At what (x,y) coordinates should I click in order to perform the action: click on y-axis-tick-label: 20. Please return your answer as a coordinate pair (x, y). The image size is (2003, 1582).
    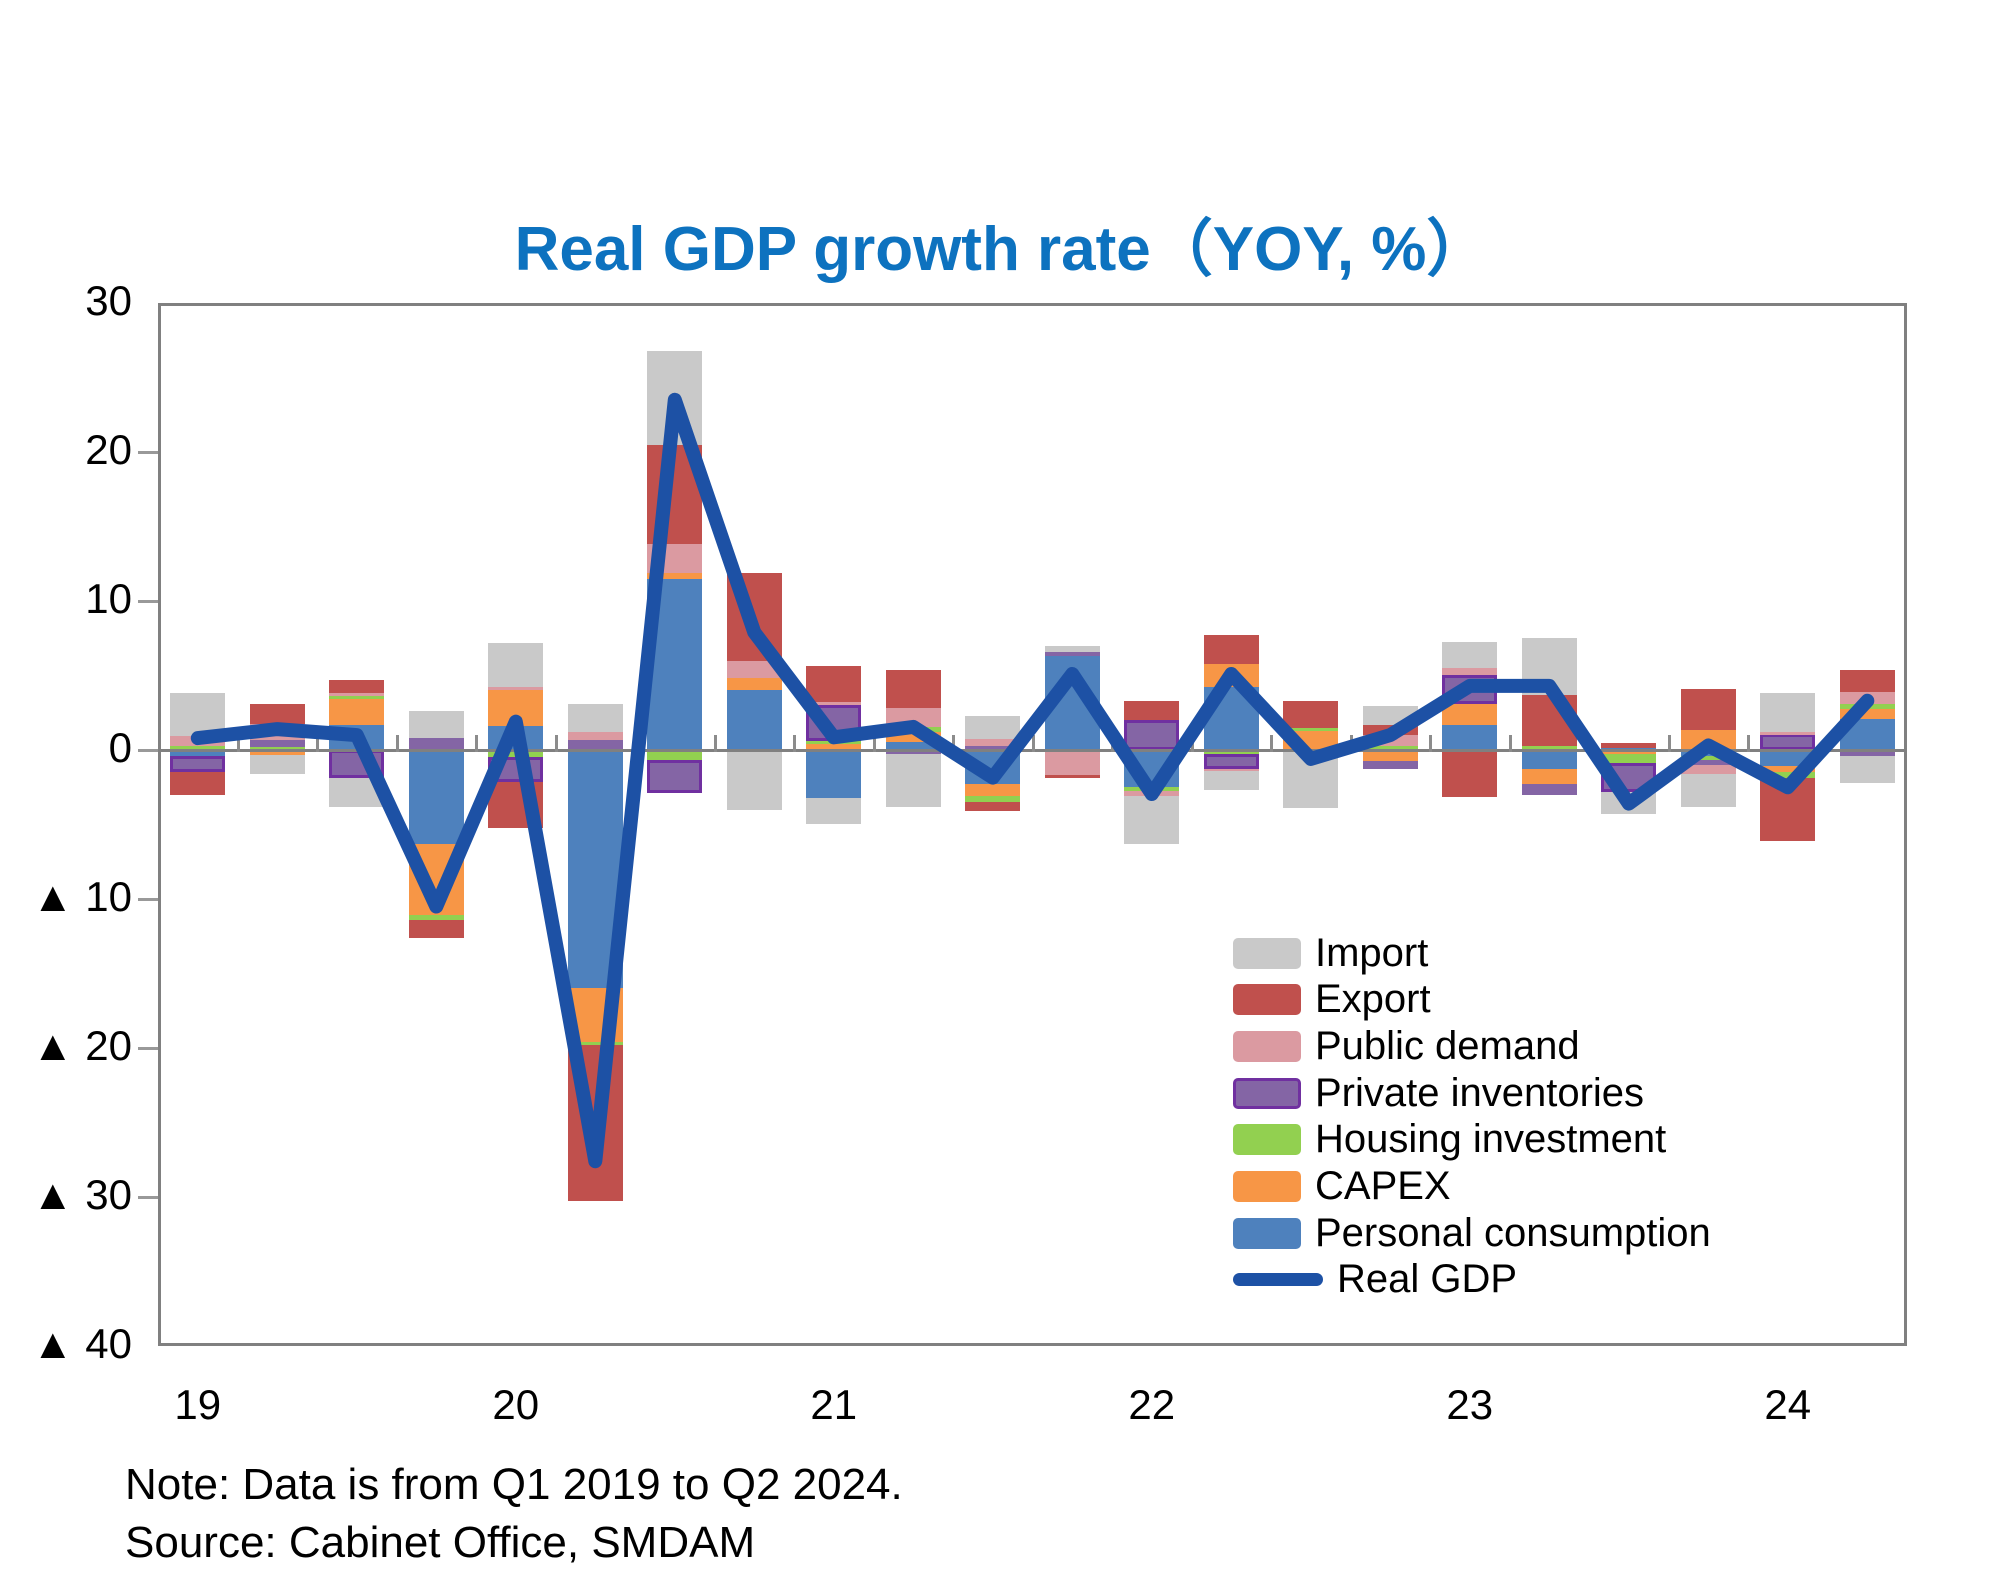
    Looking at the image, I should click on (108, 449).